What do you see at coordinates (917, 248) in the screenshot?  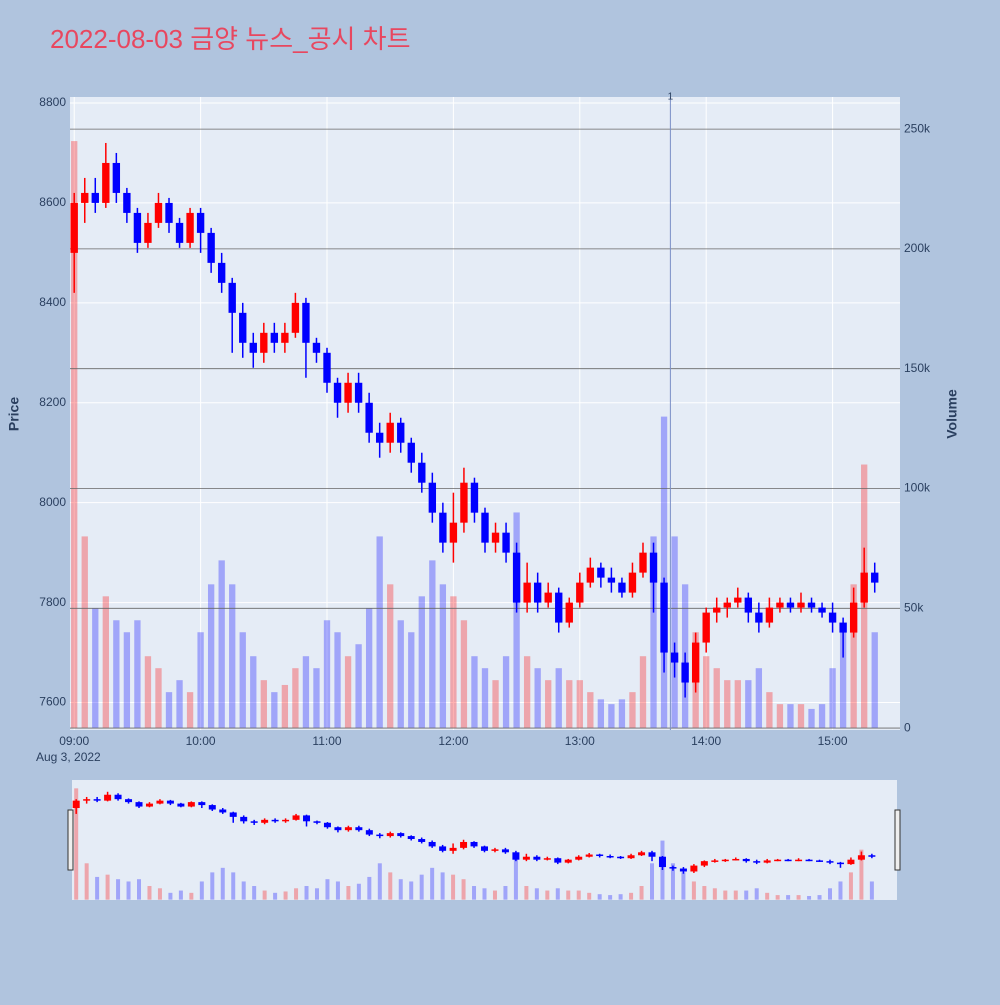 I see `y2-tick-label: 200k` at bounding box center [917, 248].